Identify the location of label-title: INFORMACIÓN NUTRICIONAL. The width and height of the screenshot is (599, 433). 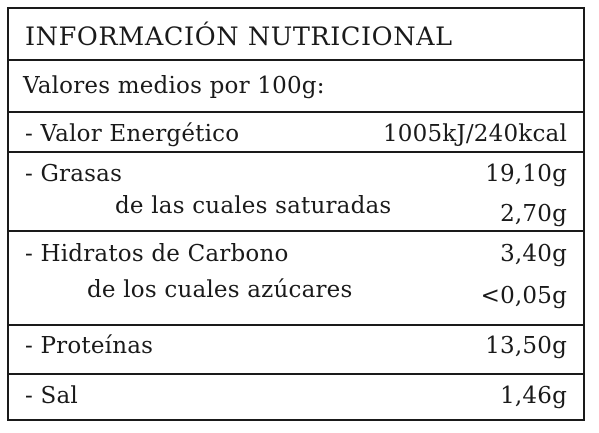
(239, 37).